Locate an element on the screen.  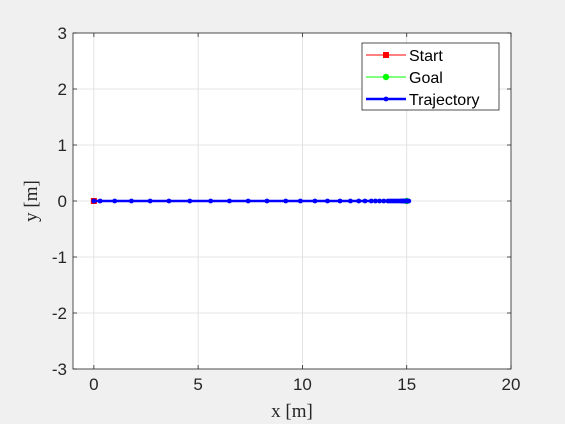
legend-label: Start is located at coordinates (426, 56).